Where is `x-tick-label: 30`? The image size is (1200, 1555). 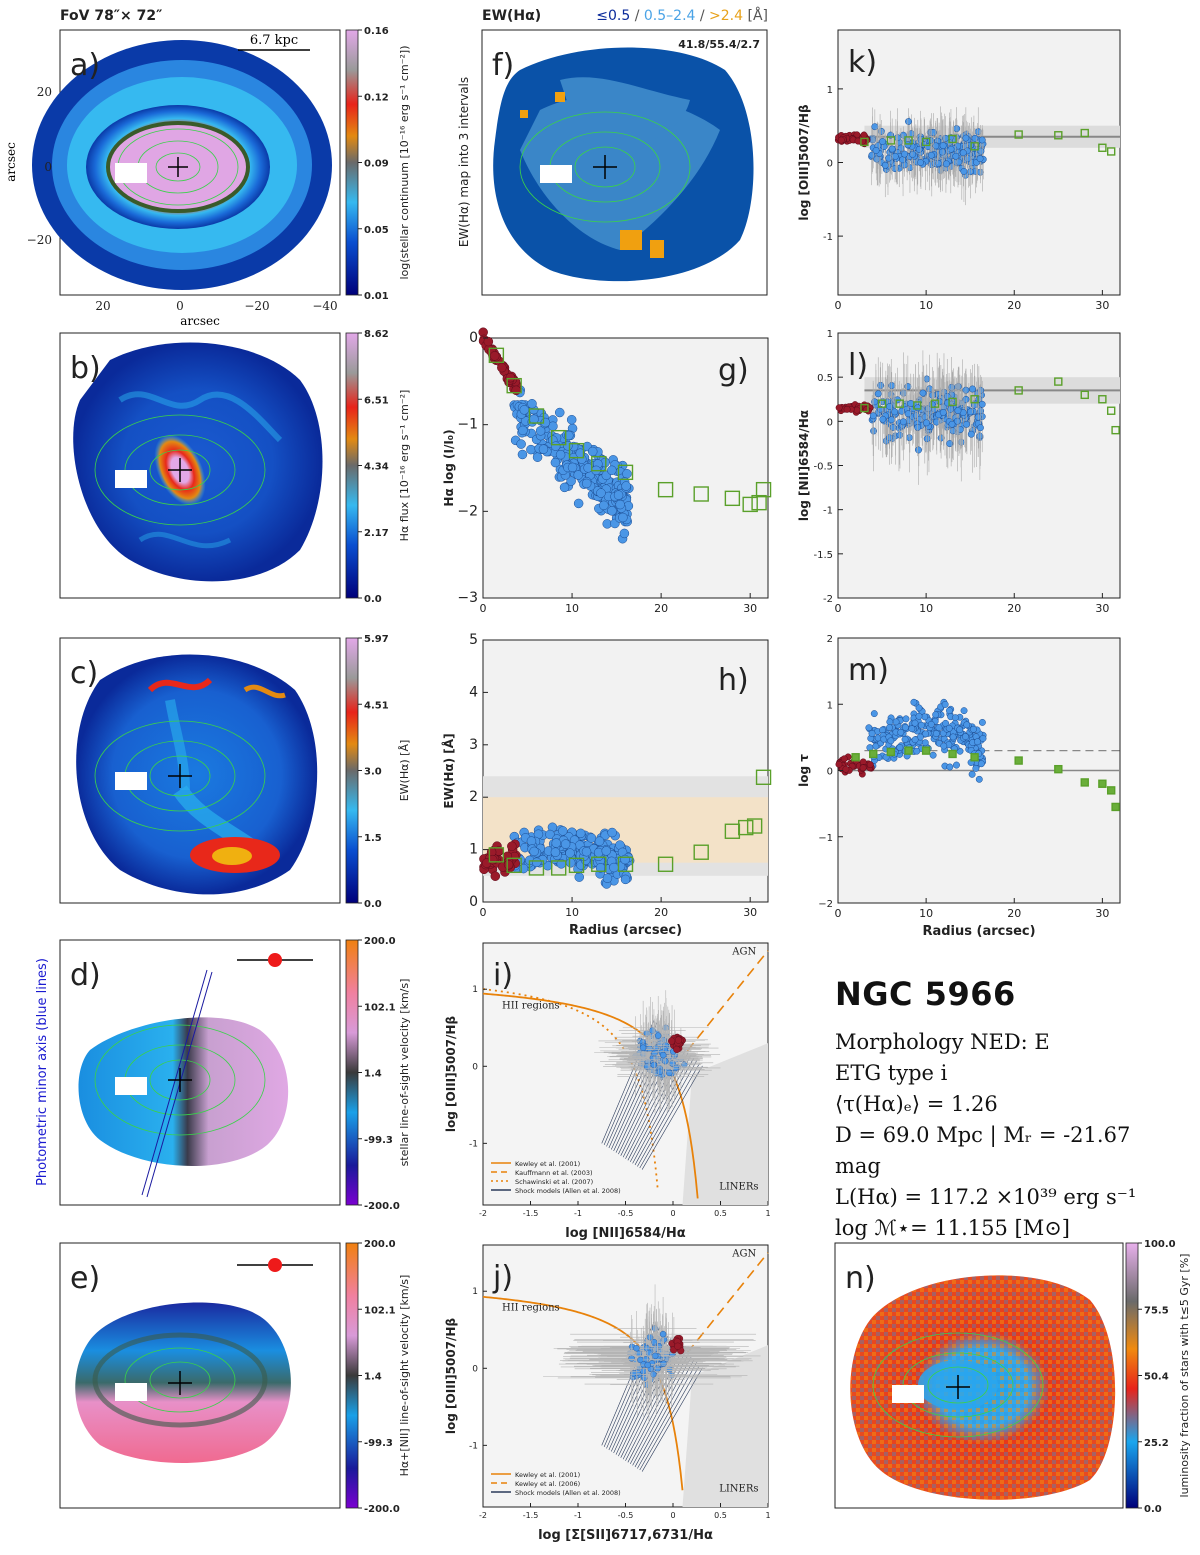 x-tick-label: 30 is located at coordinates (750, 608).